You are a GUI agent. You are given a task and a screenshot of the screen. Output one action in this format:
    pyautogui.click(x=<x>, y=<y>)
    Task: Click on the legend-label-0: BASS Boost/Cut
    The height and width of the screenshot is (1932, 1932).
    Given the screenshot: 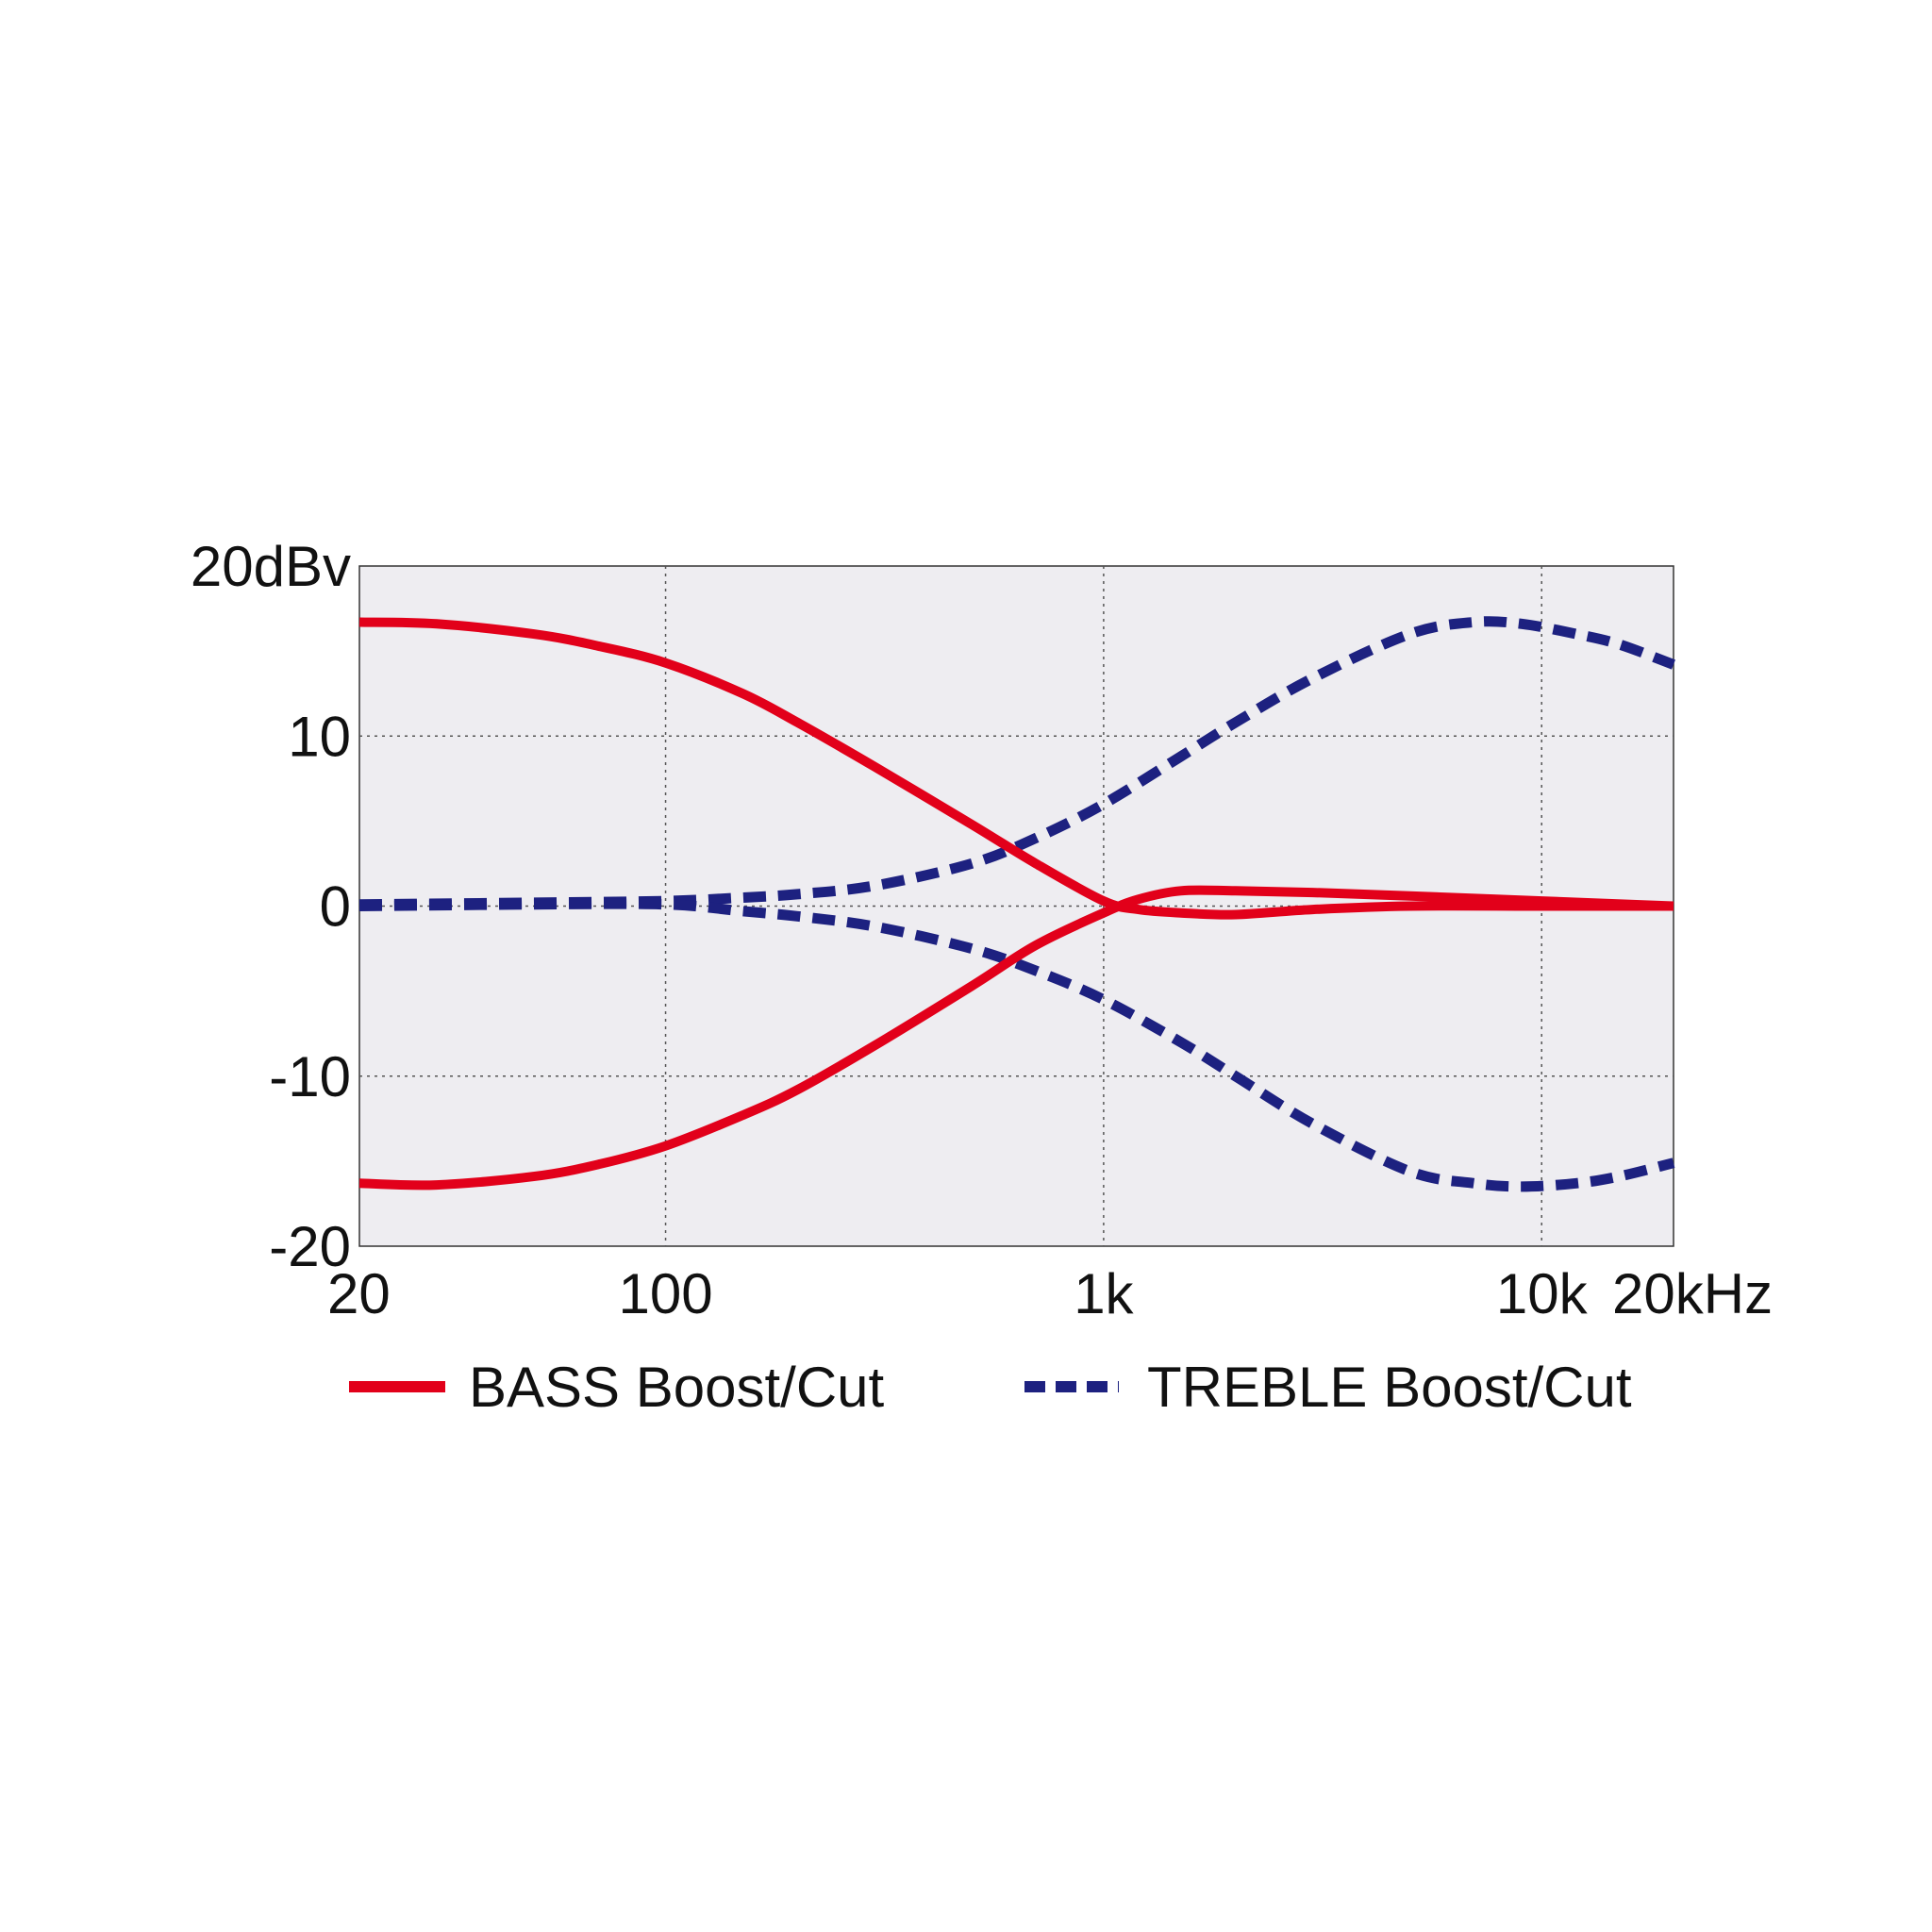 What is the action you would take?
    pyautogui.click(x=677, y=1388)
    